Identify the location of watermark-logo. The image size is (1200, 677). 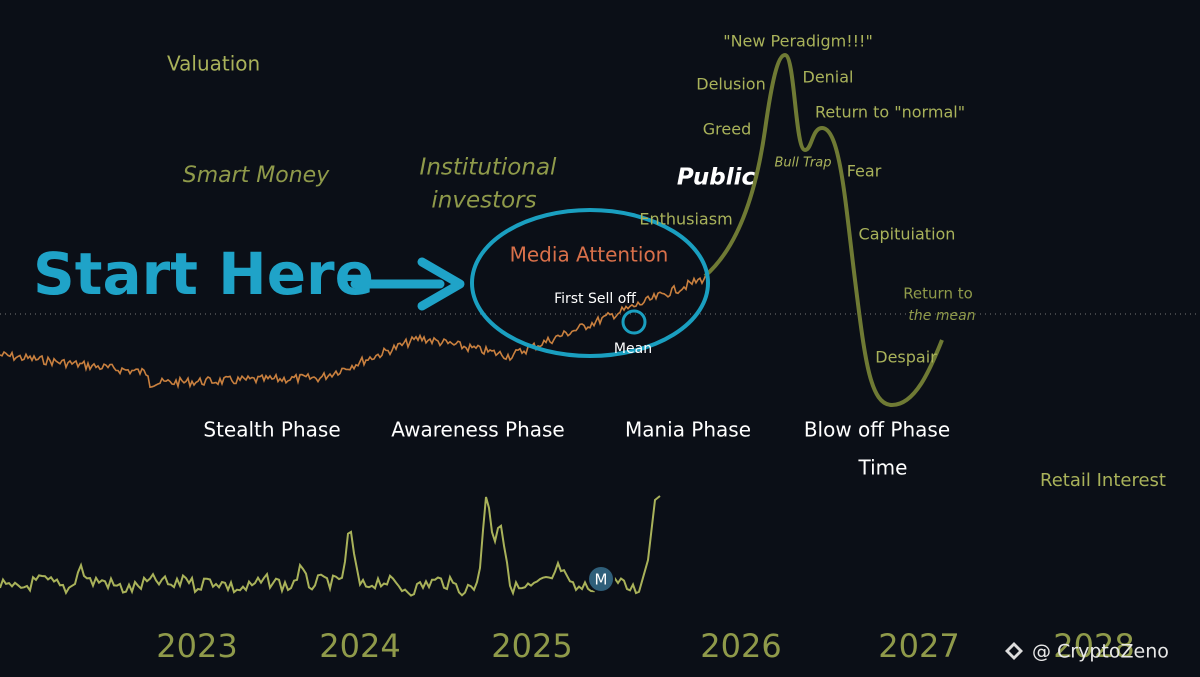
(1014, 651).